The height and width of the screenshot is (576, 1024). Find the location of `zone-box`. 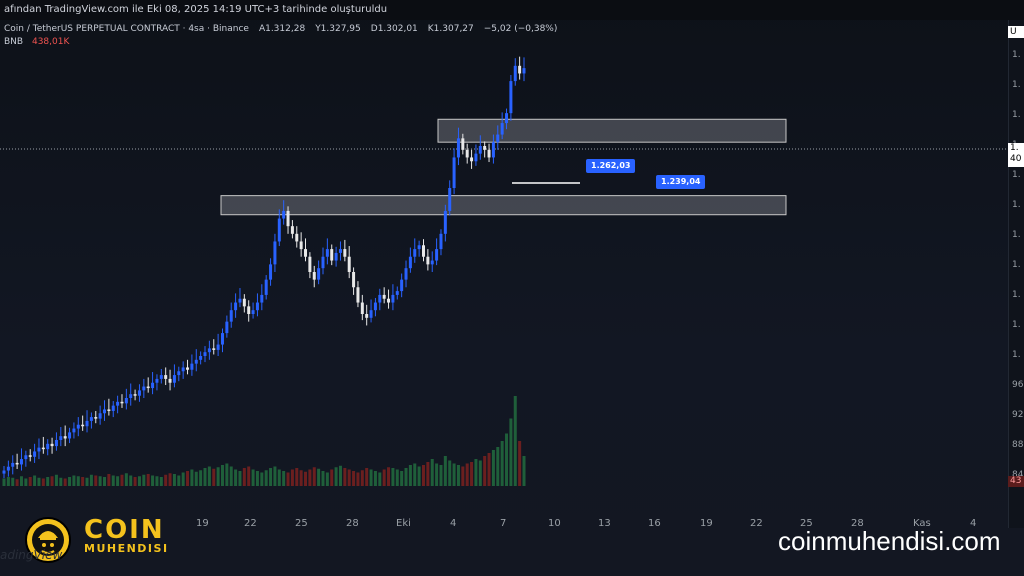

zone-box is located at coordinates (503, 205).